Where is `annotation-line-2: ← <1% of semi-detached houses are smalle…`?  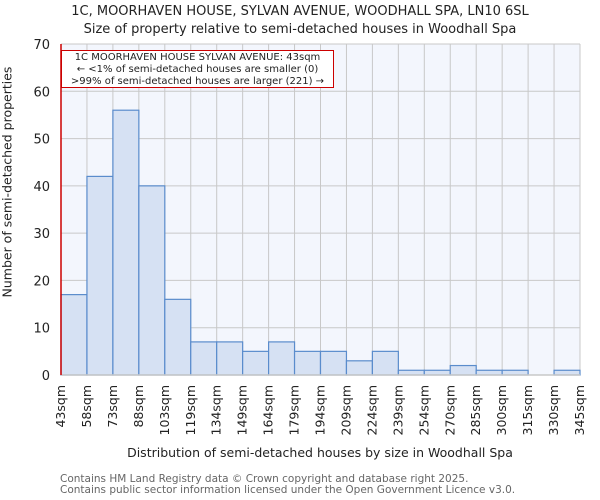
annotation-line-2: ← <1% of semi-detached houses are smalle… is located at coordinates (197, 69).